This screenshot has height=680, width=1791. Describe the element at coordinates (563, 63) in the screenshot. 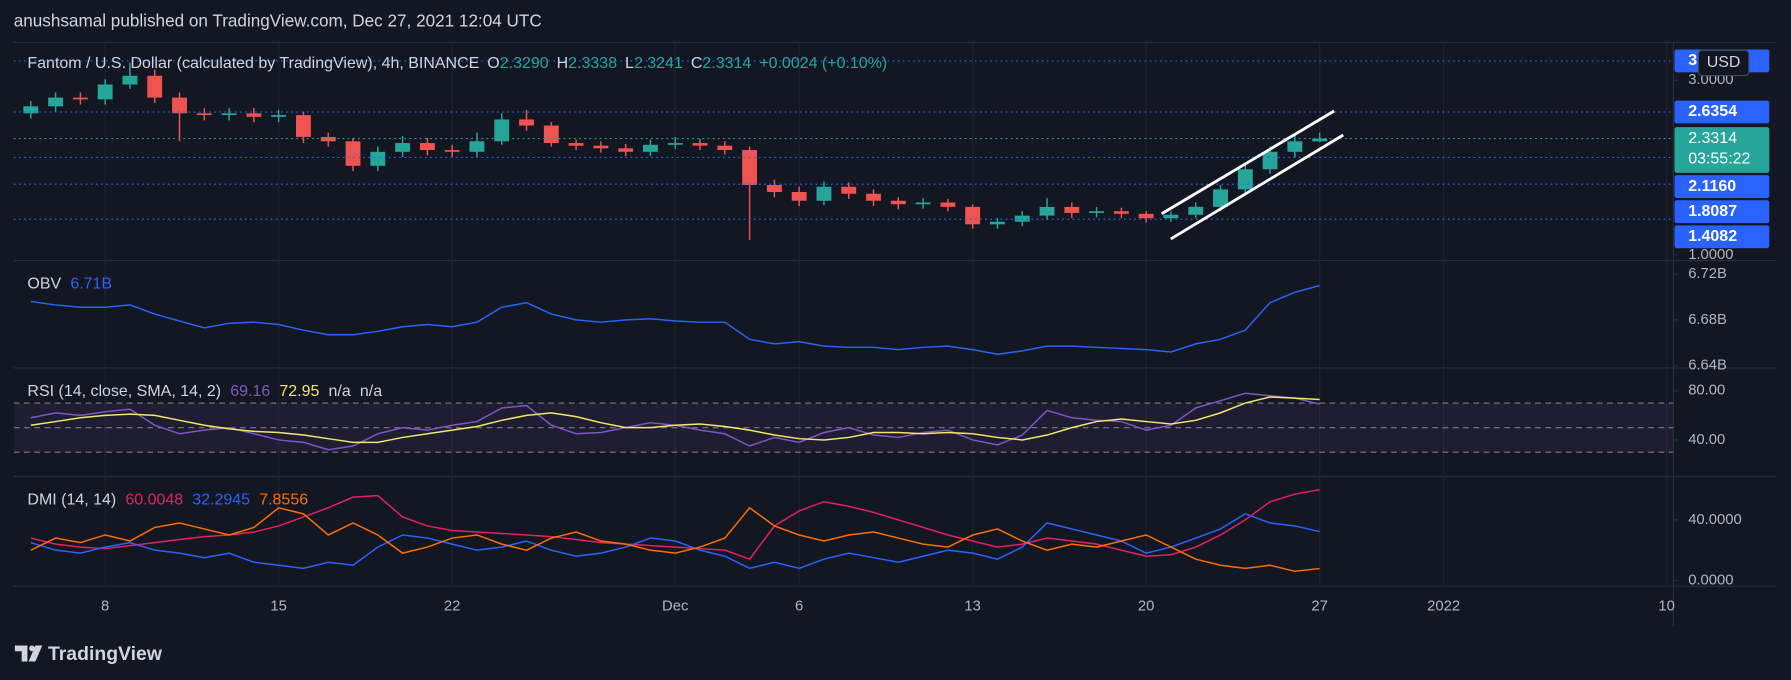

I see `legend-item: H` at that location.